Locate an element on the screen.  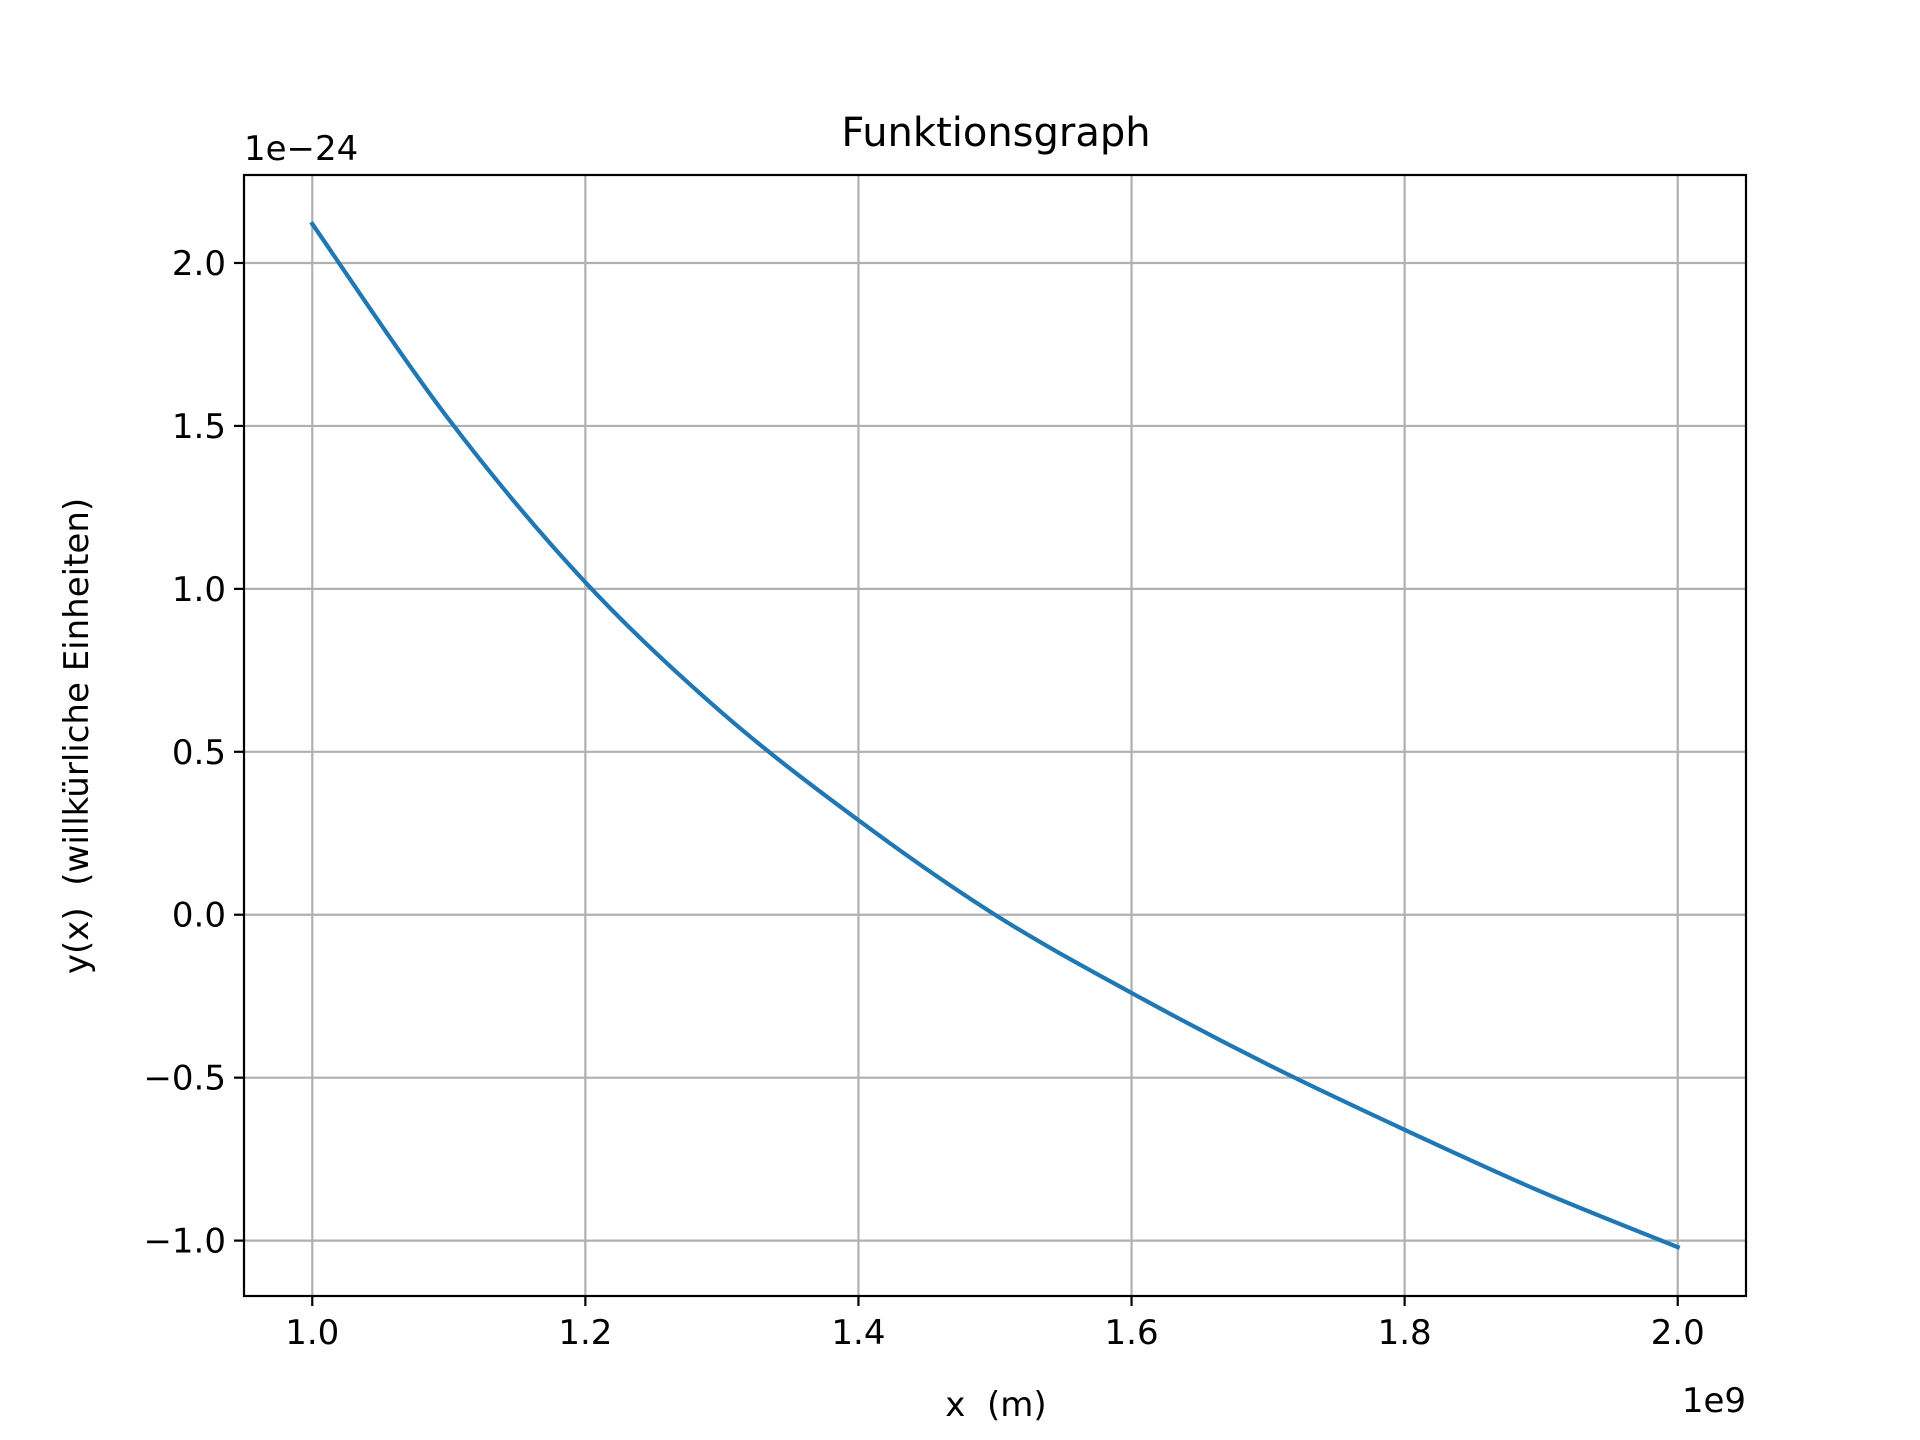
y-tick-label: 2.0 is located at coordinates (199, 264).